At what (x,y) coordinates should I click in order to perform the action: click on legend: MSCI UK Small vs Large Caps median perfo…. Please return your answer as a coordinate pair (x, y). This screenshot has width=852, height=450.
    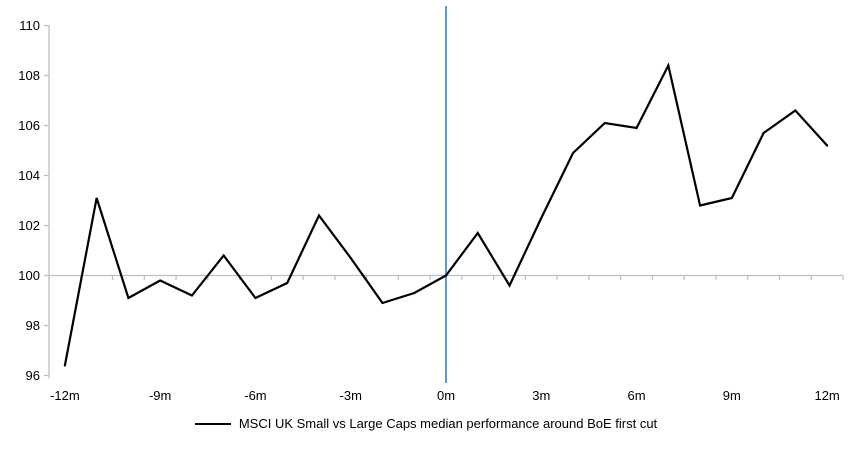
    Looking at the image, I should click on (426, 423).